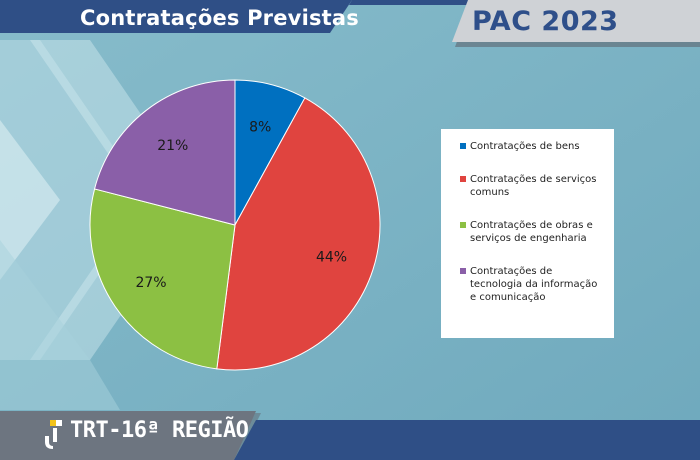 This screenshot has height=460, width=700. What do you see at coordinates (159, 430) in the screenshot?
I see `footer-logo-text: TRT-16ª REGIÃO` at bounding box center [159, 430].